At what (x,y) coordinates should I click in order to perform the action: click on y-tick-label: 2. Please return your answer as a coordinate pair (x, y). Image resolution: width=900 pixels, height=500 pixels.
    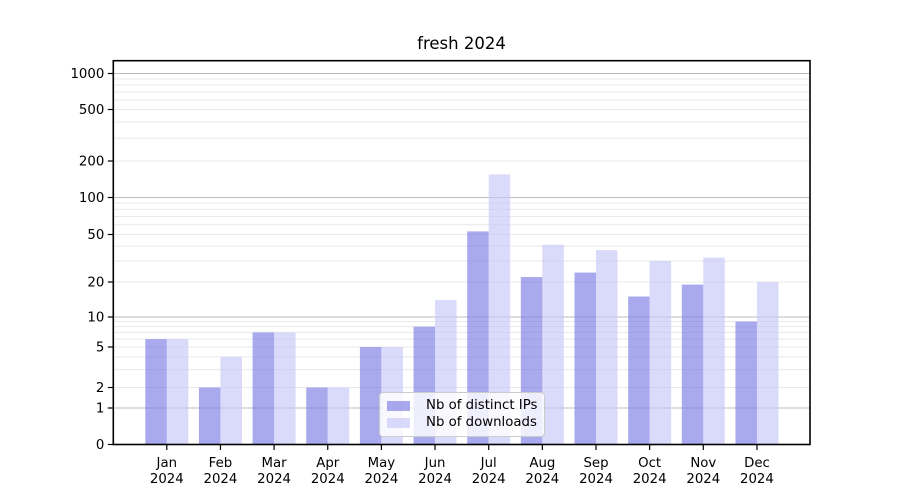
    Looking at the image, I should click on (100, 388).